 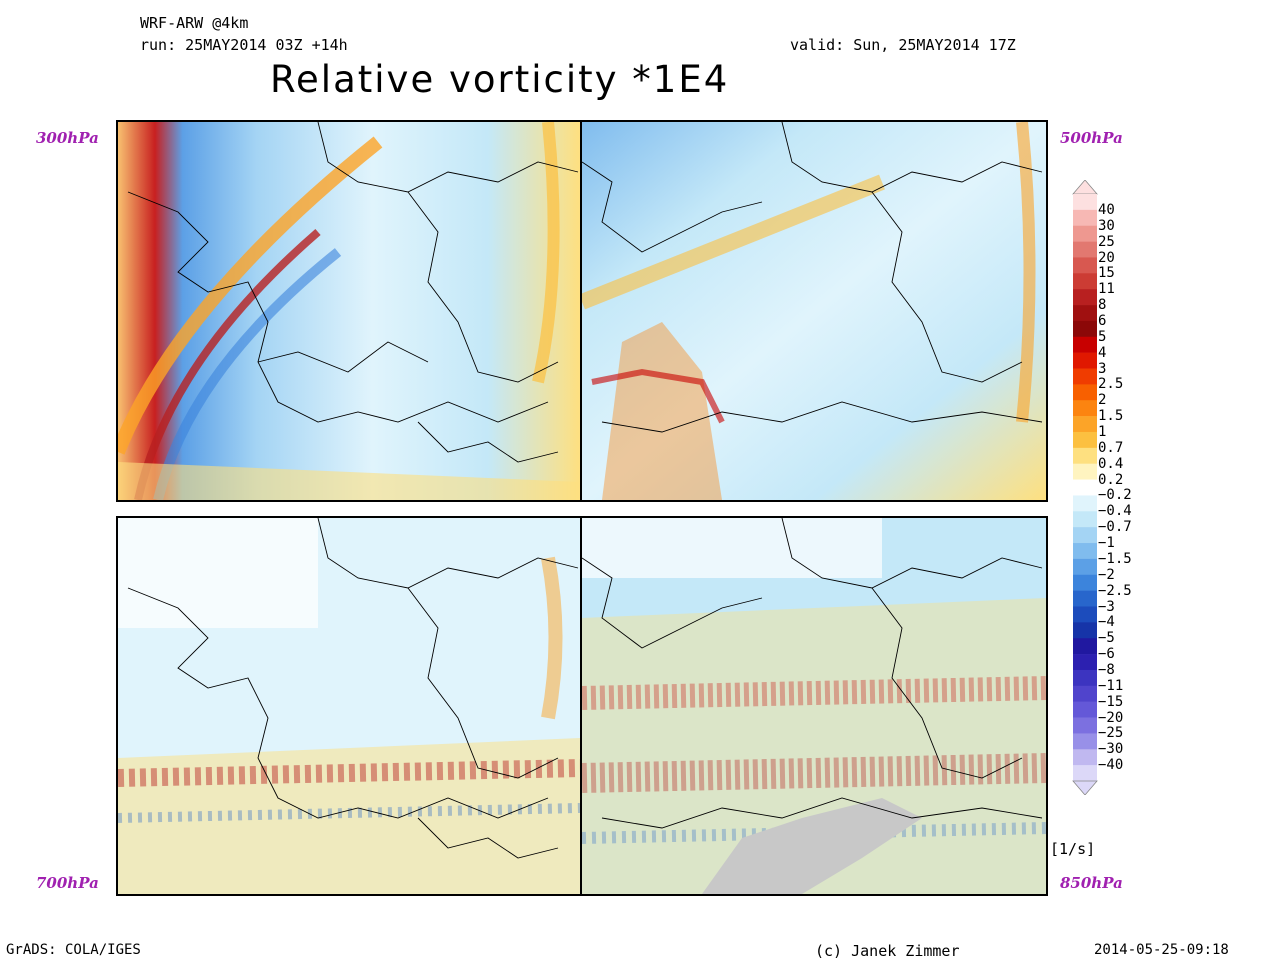 What do you see at coordinates (1111, 717) in the screenshot?
I see `colorbar-tick-label: −20` at bounding box center [1111, 717].